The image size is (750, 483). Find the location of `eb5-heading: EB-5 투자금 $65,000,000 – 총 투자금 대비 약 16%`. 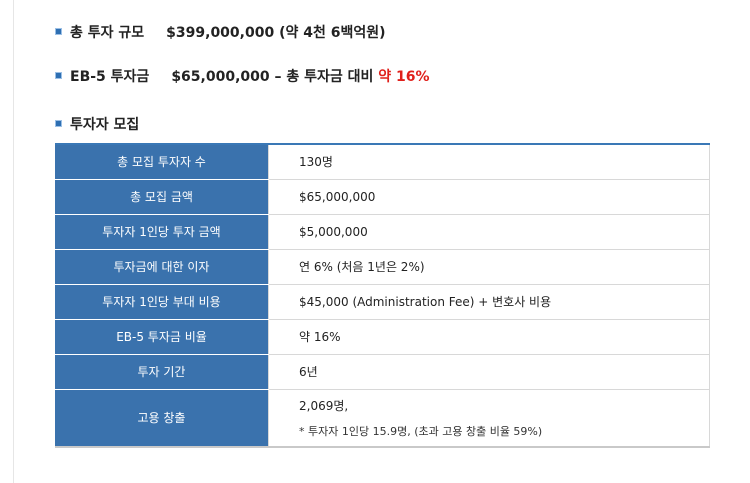

eb5-heading: EB-5 투자금 $65,000,000 – 총 투자금 대비 약 16% is located at coordinates (242, 76).